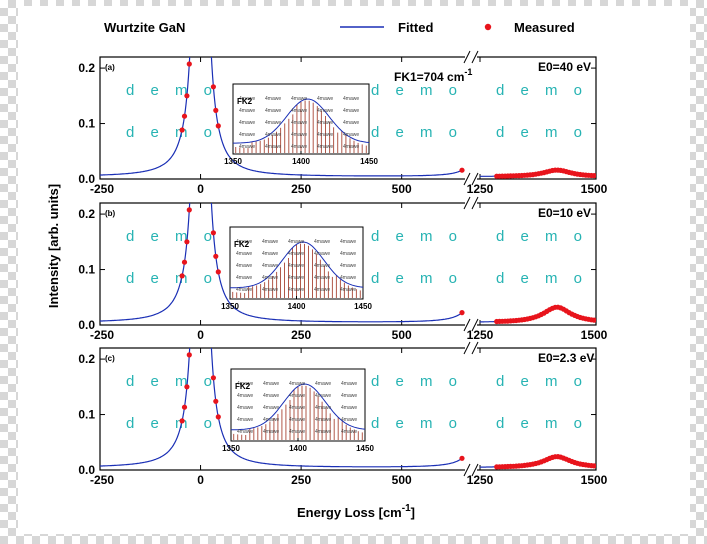  I want to click on energy-label: E0=40 eV, so click(564, 67).